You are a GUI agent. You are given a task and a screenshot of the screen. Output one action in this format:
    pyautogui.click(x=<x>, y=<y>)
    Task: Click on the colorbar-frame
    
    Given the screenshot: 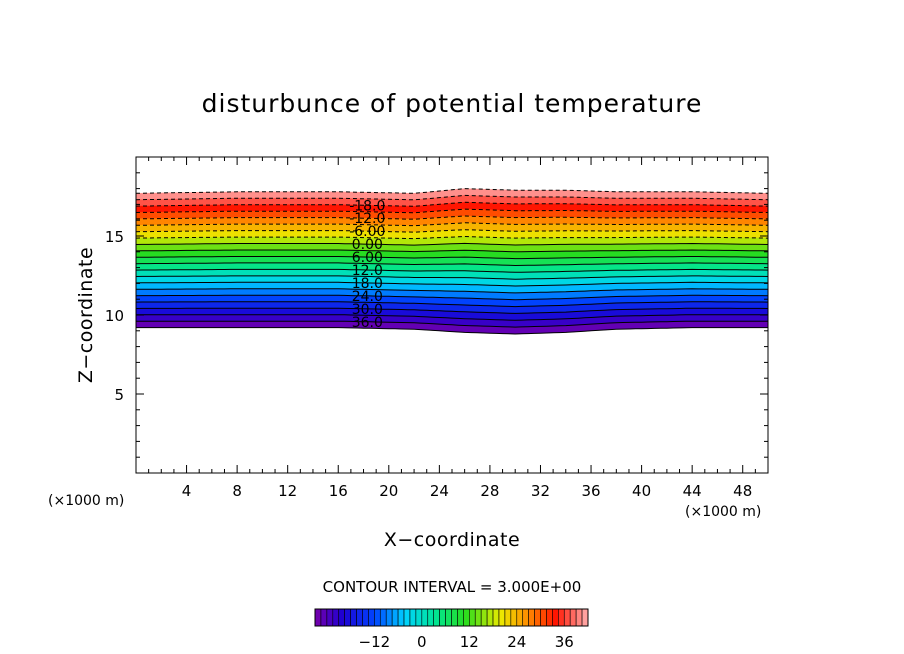 What is the action you would take?
    pyautogui.click(x=451, y=617)
    